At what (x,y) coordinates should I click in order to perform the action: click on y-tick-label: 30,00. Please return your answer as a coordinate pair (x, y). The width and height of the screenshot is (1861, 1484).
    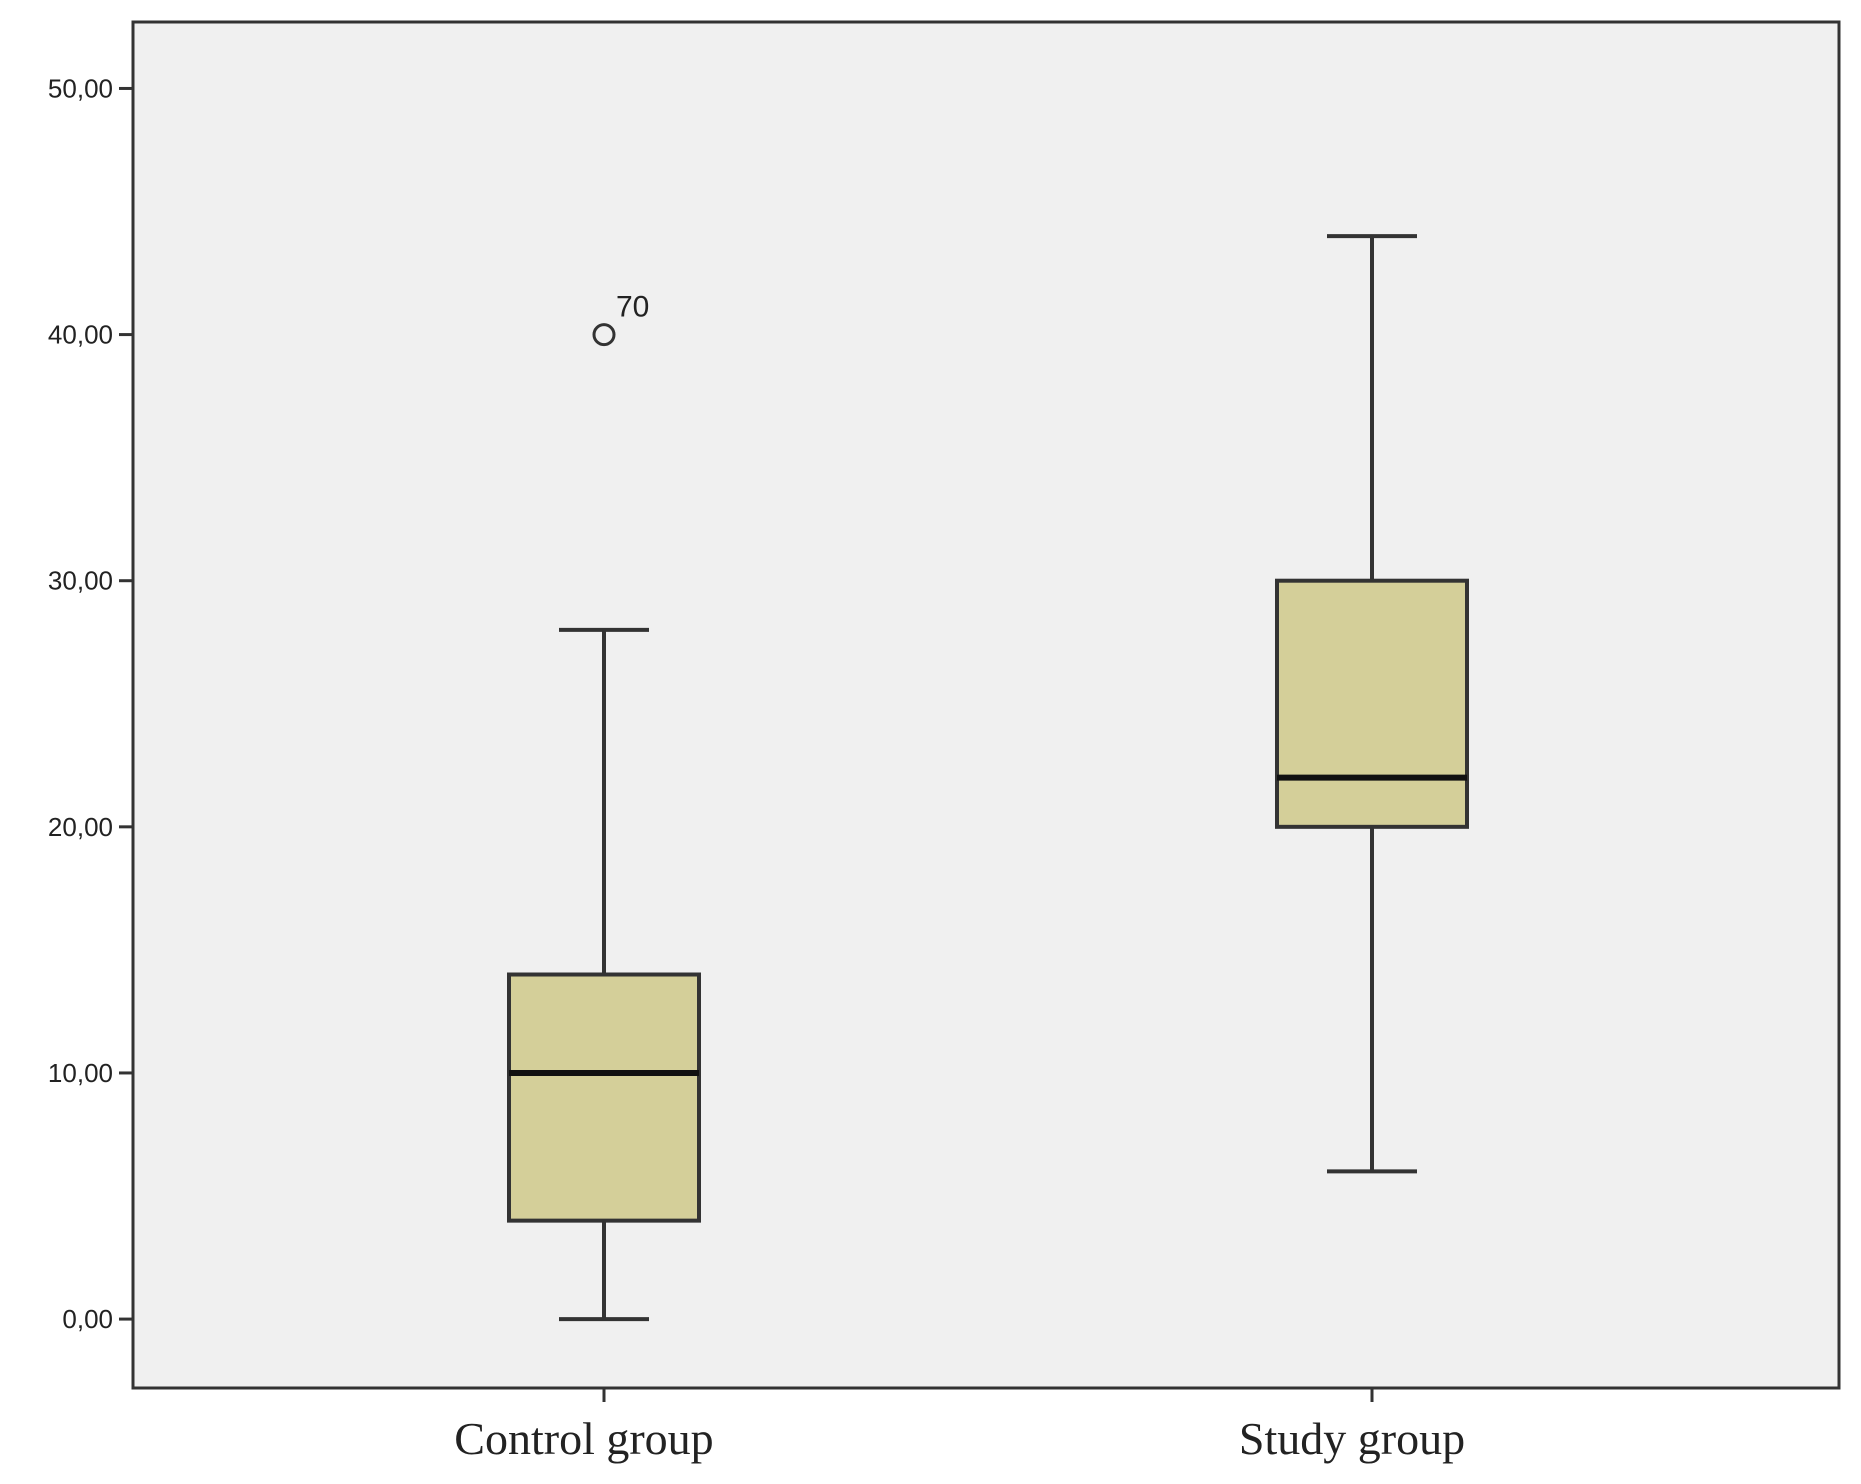
    Looking at the image, I should click on (80, 581).